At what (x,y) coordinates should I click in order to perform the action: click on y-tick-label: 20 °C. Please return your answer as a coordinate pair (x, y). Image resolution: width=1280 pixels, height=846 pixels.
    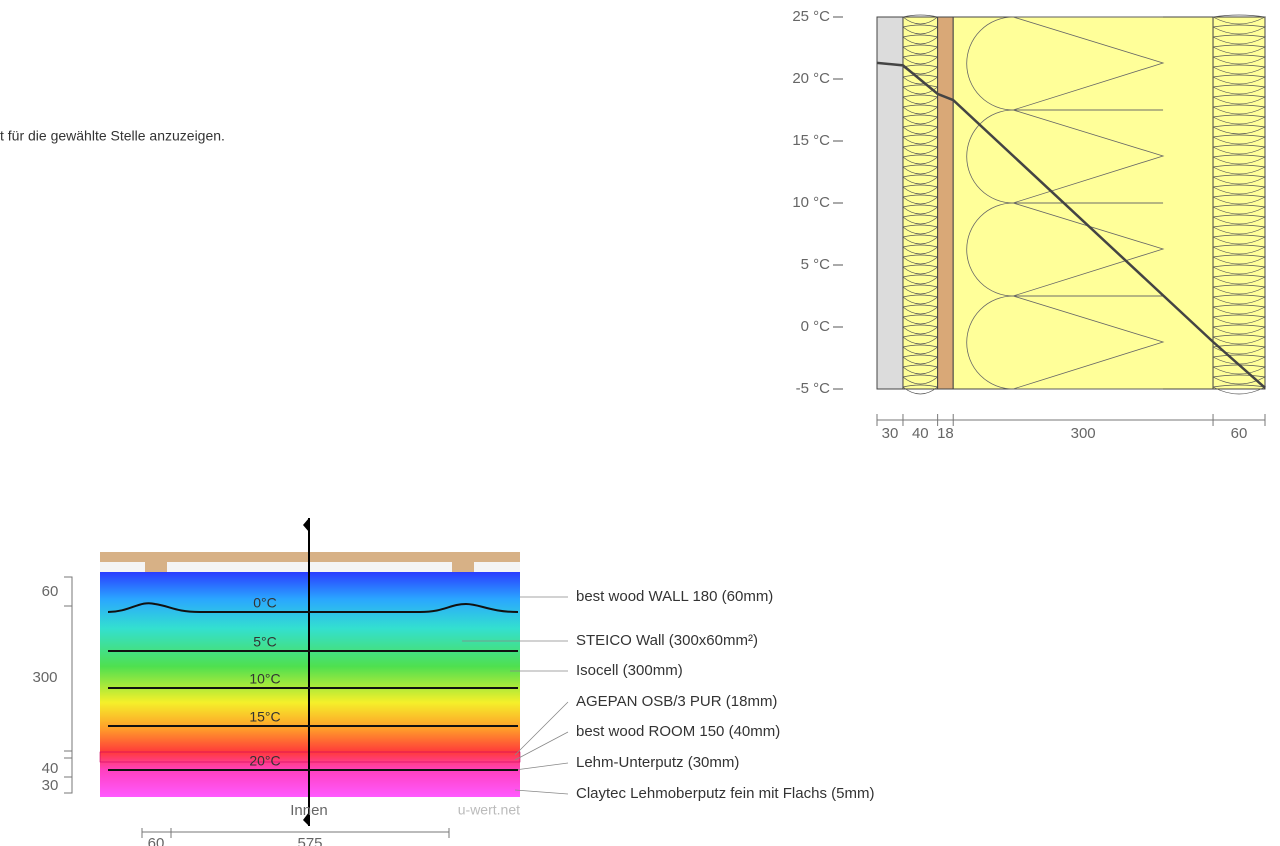
    Looking at the image, I should click on (811, 78).